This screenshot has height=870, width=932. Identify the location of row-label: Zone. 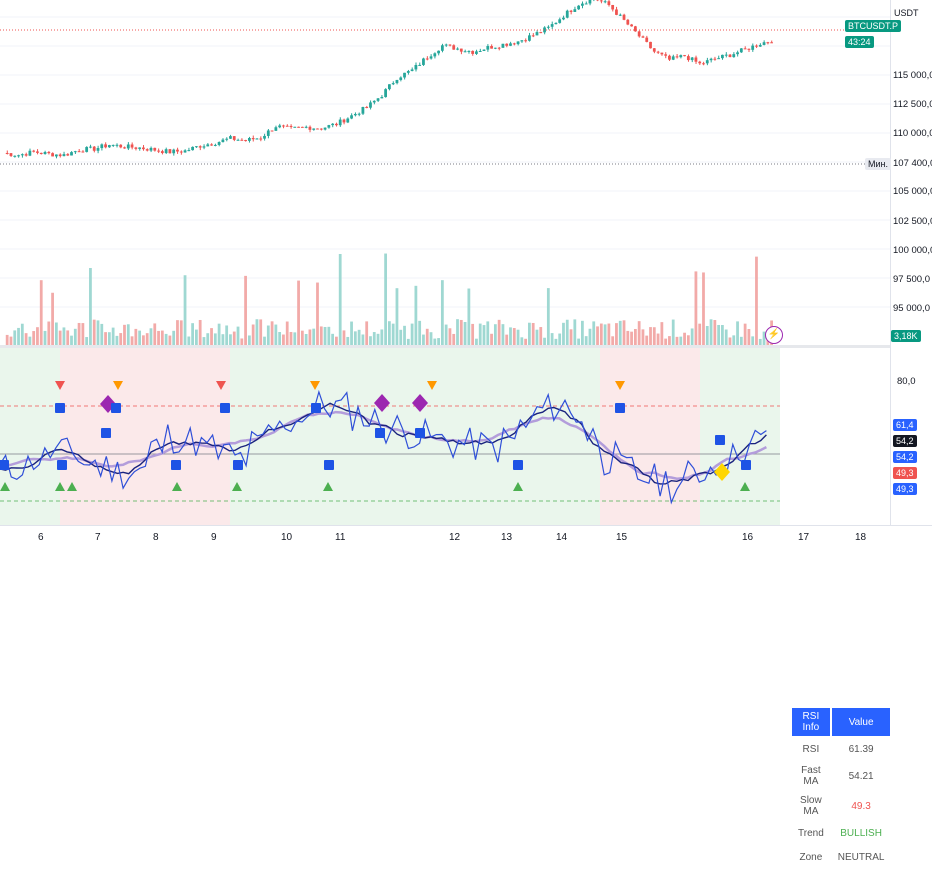
(811, 857).